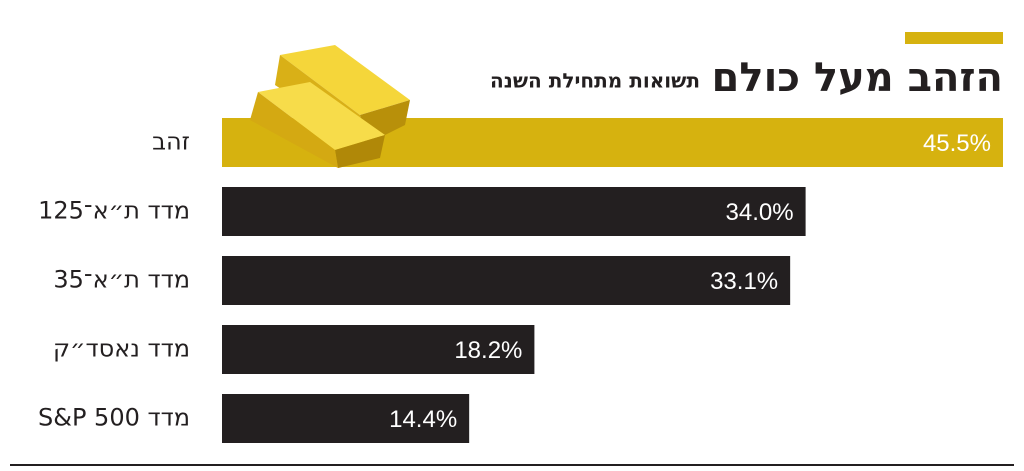  What do you see at coordinates (121, 280) in the screenshot?
I see `category-label: מדד ת״א־35` at bounding box center [121, 280].